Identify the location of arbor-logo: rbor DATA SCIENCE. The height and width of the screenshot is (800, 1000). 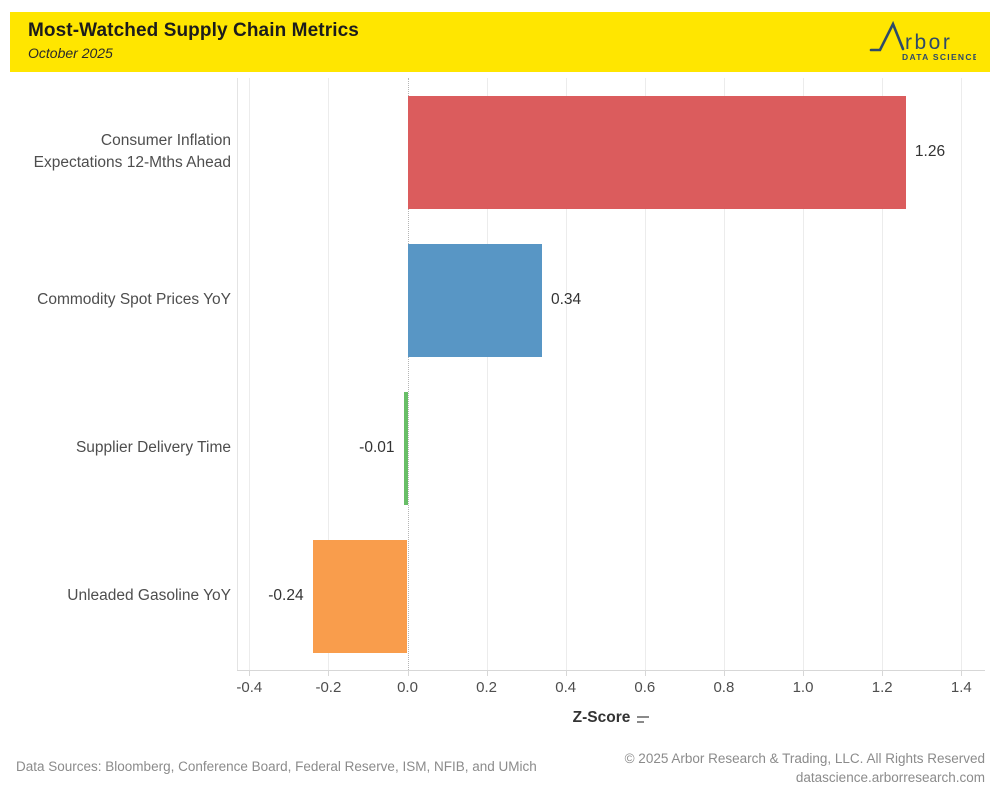
(923, 42).